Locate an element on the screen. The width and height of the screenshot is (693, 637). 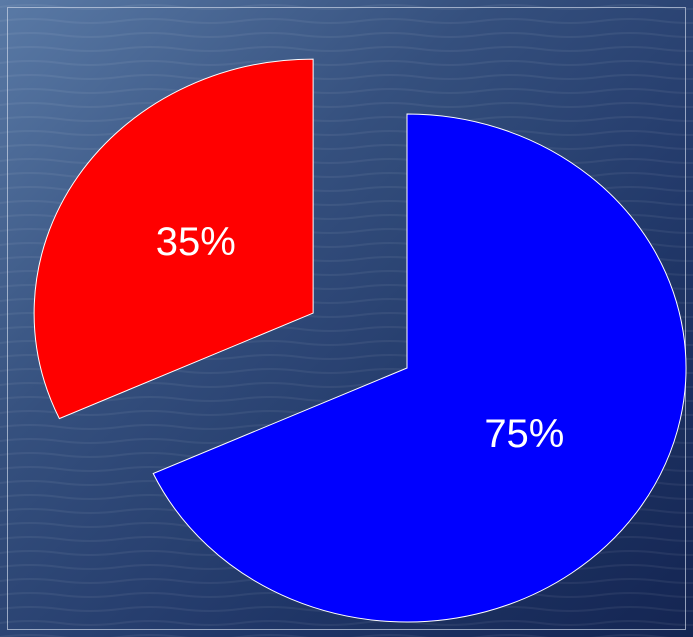
data-label: 75% is located at coordinates (524, 434).